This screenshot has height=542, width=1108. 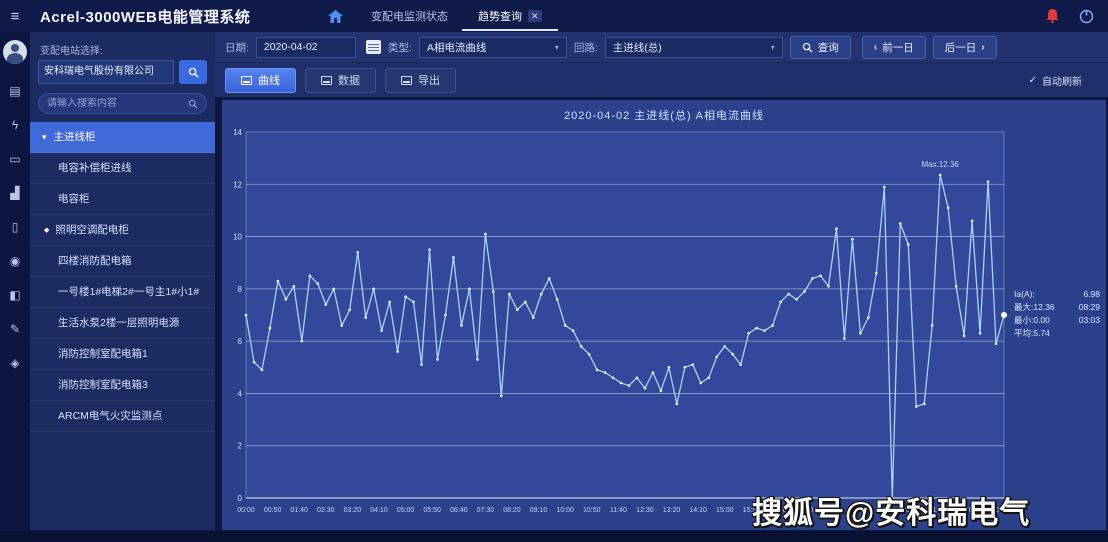 What do you see at coordinates (240, 446) in the screenshot?
I see `svg-text: 2` at bounding box center [240, 446].